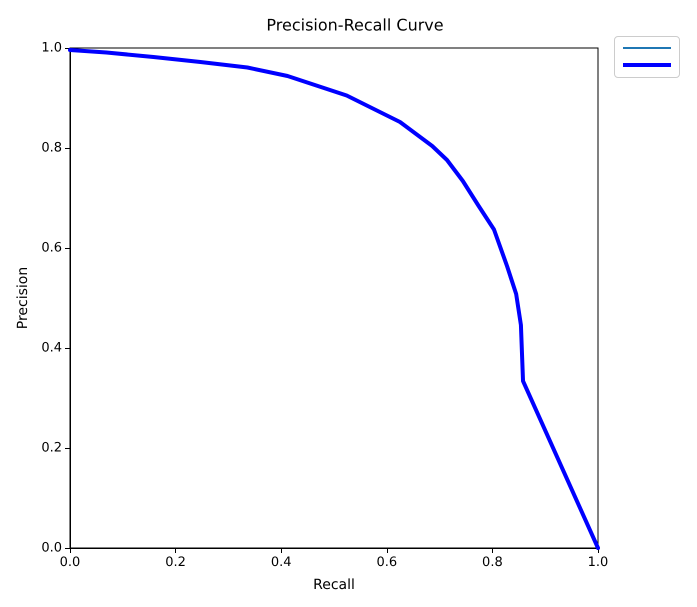  What do you see at coordinates (51, 548) in the screenshot?
I see `y-tick-label: 0.0` at bounding box center [51, 548].